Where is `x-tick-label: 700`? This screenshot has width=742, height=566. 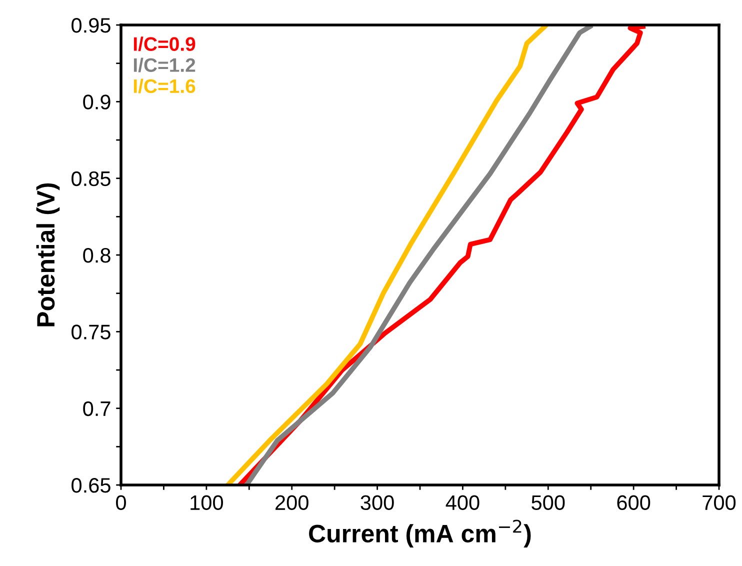 x-tick-label: 700 is located at coordinates (719, 502).